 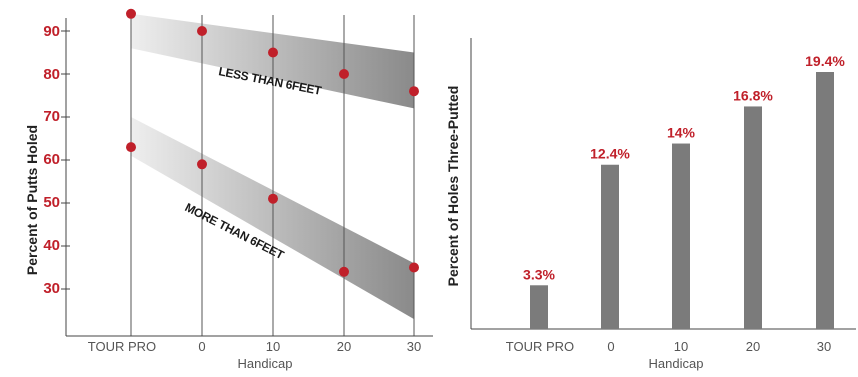 I want to click on bar-value-label: 16.8%, so click(x=753, y=95).